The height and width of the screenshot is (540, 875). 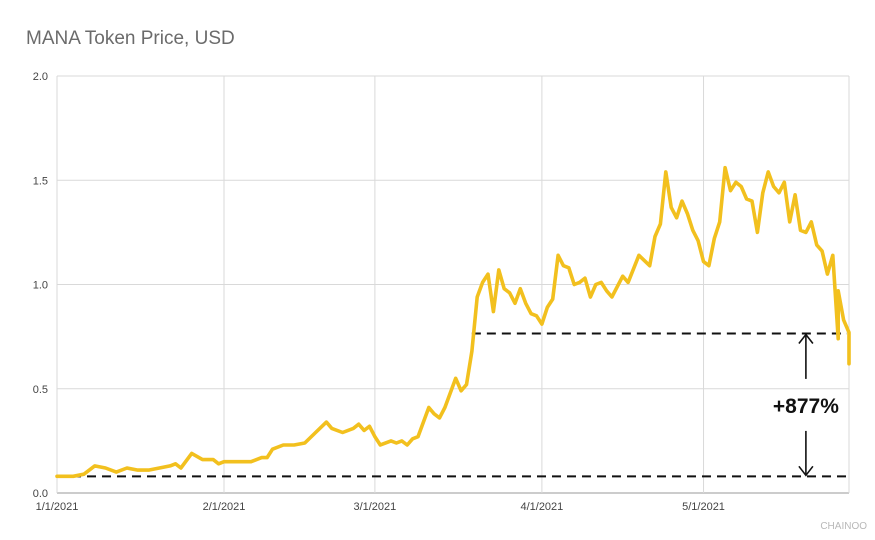 What do you see at coordinates (541, 507) in the screenshot?
I see `x-tick-label: 4/1/2021` at bounding box center [541, 507].